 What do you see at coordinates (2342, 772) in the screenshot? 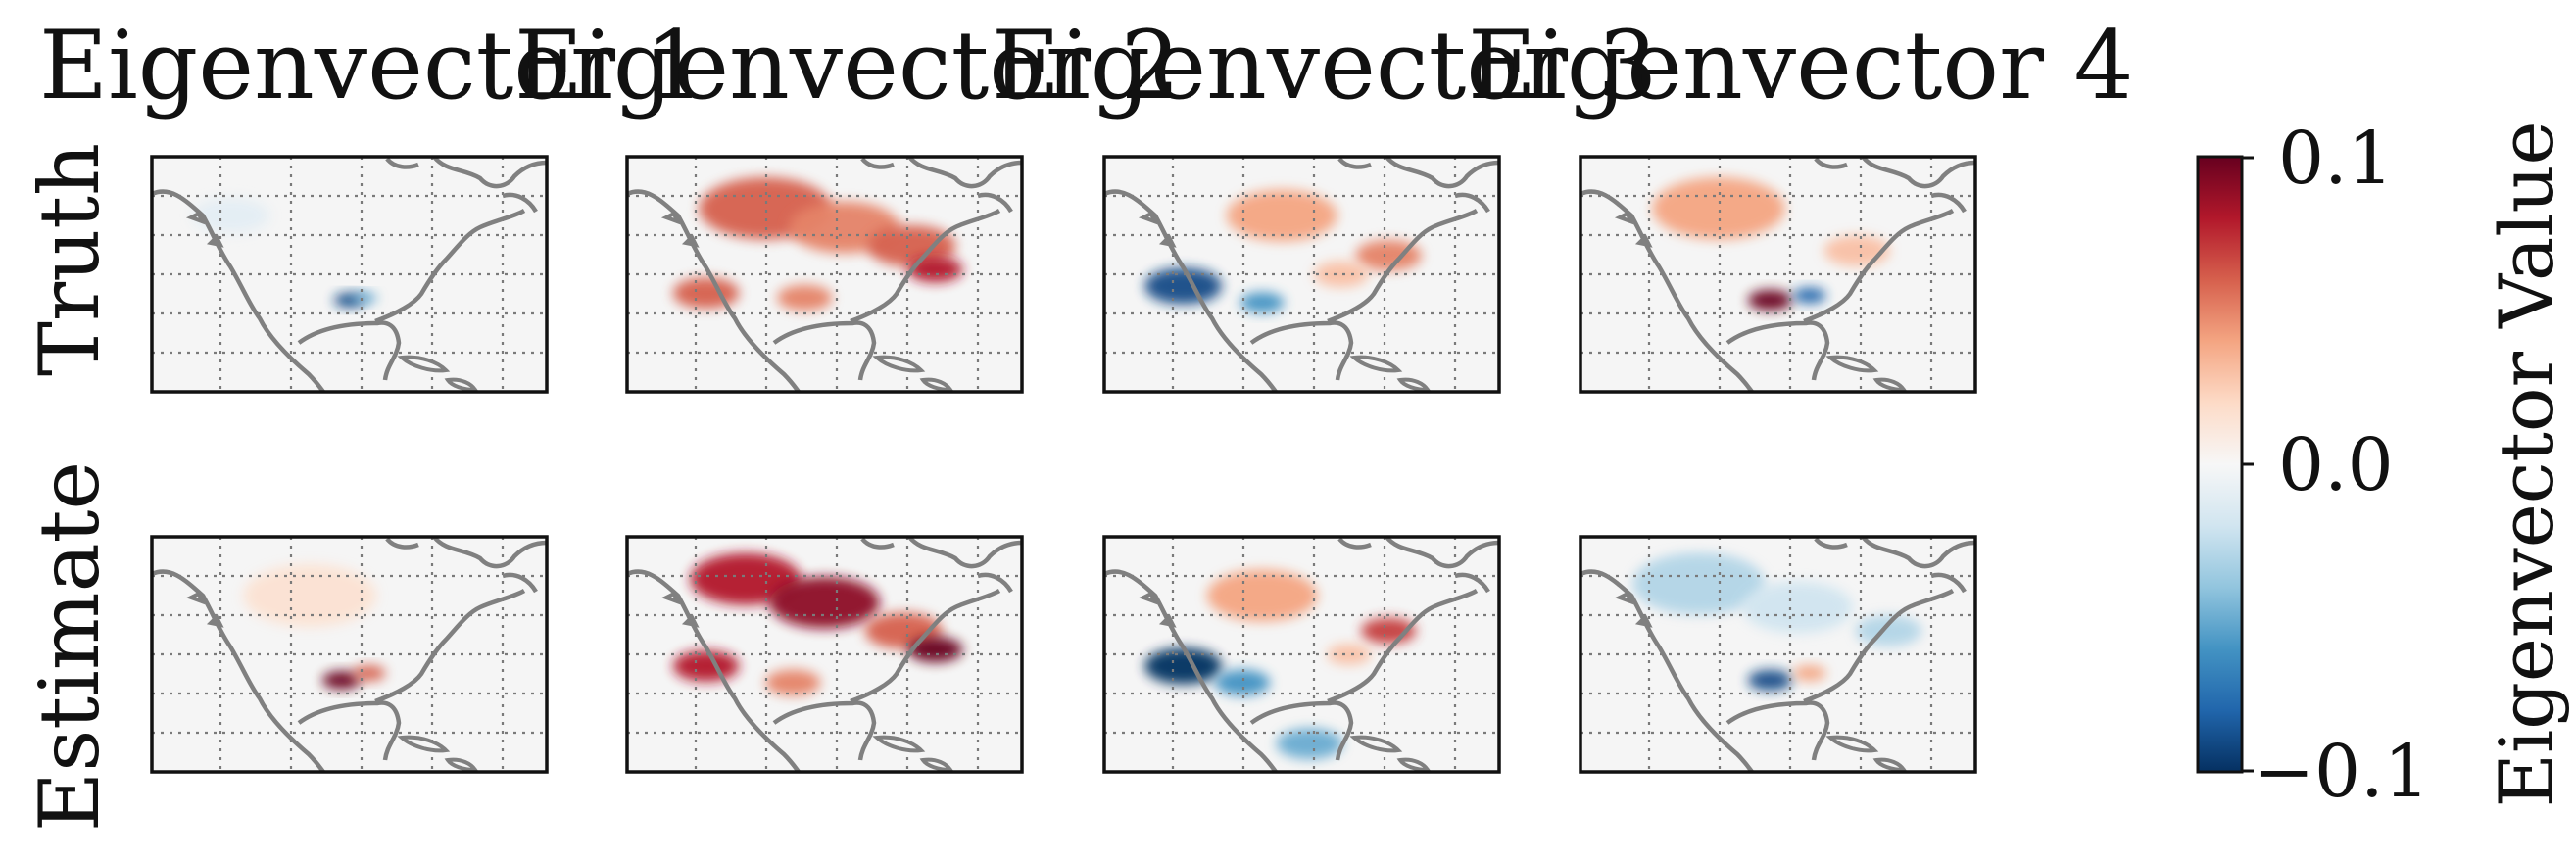
I see `colorbar-tick-label-bottom: −0.1` at bounding box center [2342, 772].